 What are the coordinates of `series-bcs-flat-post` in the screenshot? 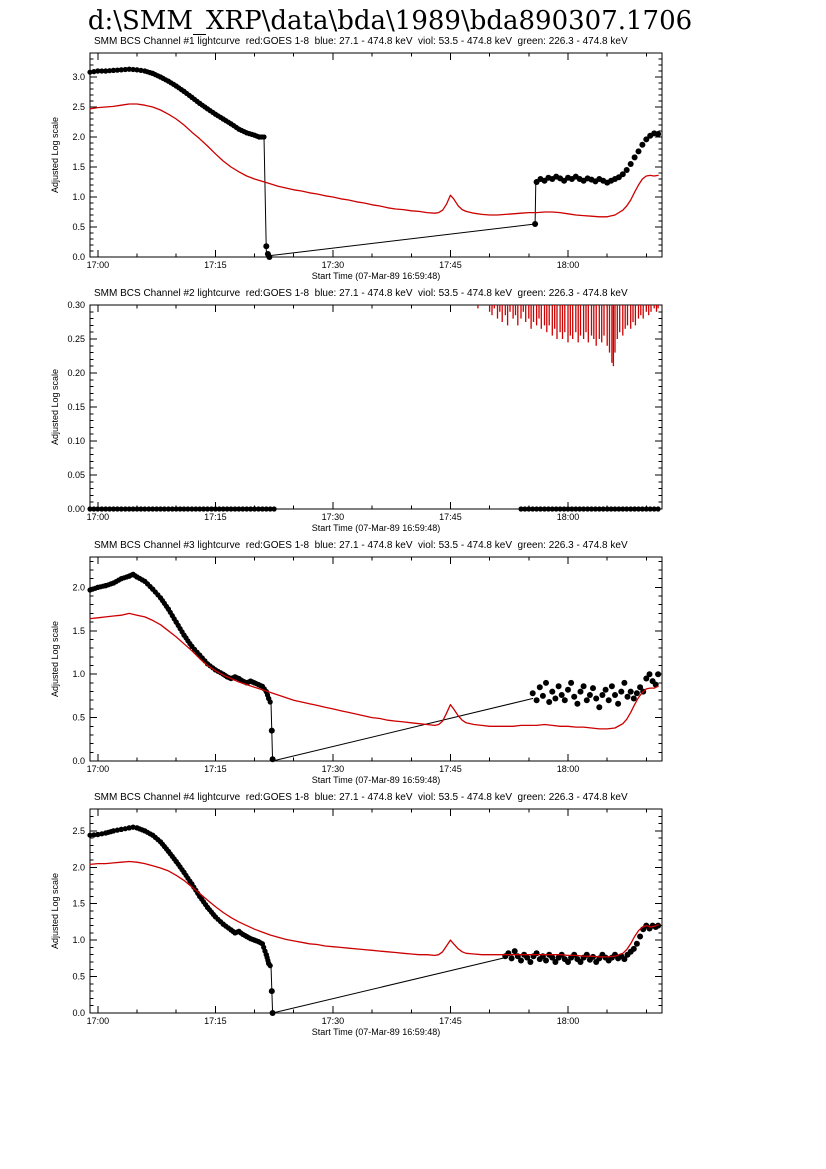 It's located at (589, 509).